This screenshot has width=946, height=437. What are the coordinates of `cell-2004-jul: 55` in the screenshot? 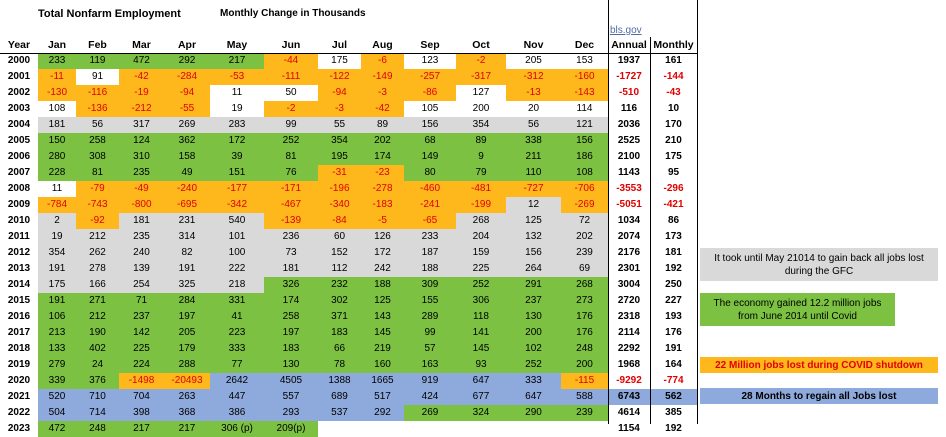 It's located at (339, 125).